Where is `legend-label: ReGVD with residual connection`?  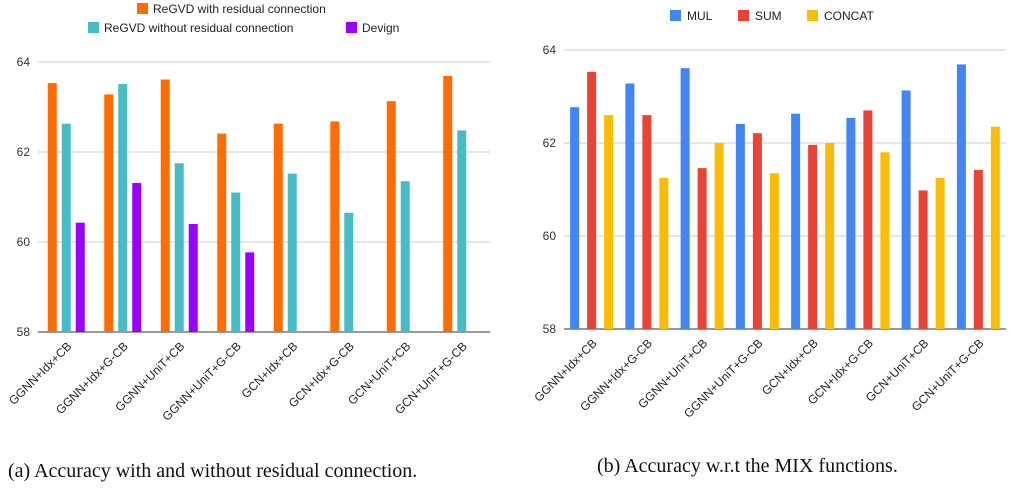
legend-label: ReGVD with residual connection is located at coordinates (239, 9).